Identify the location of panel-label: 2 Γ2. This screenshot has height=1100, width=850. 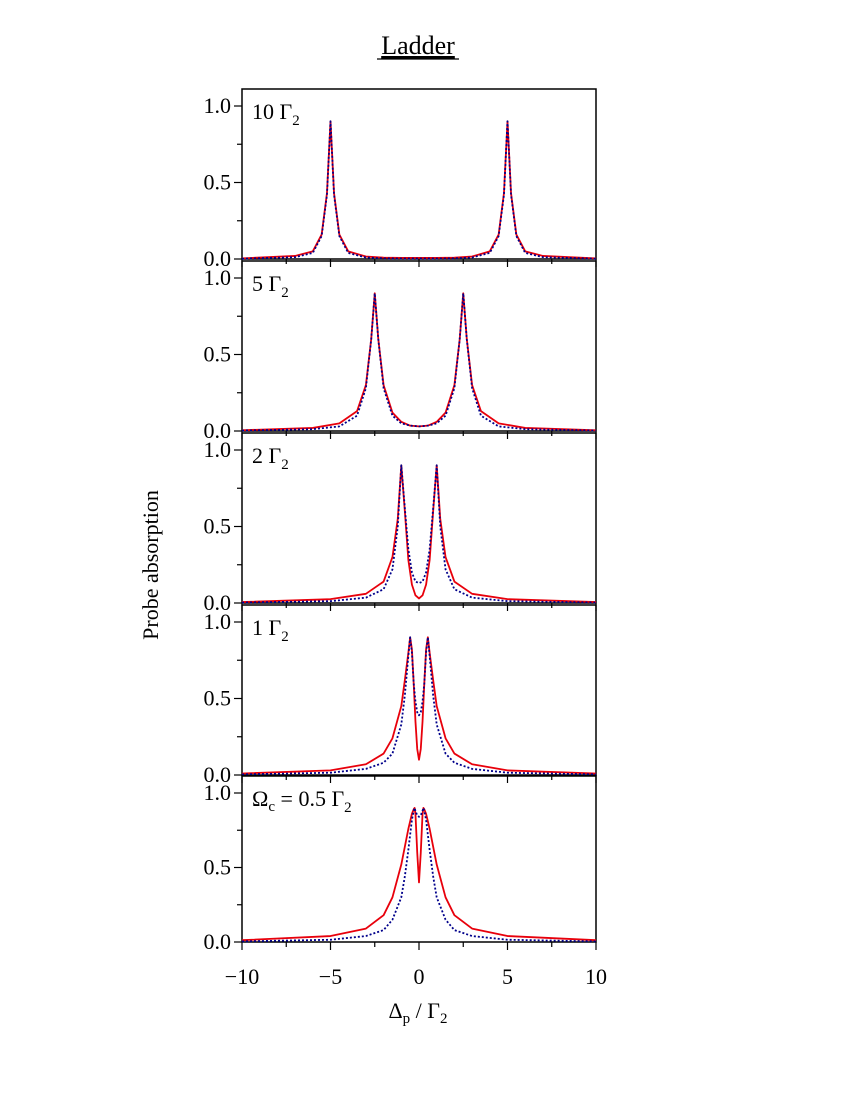
(270, 458).